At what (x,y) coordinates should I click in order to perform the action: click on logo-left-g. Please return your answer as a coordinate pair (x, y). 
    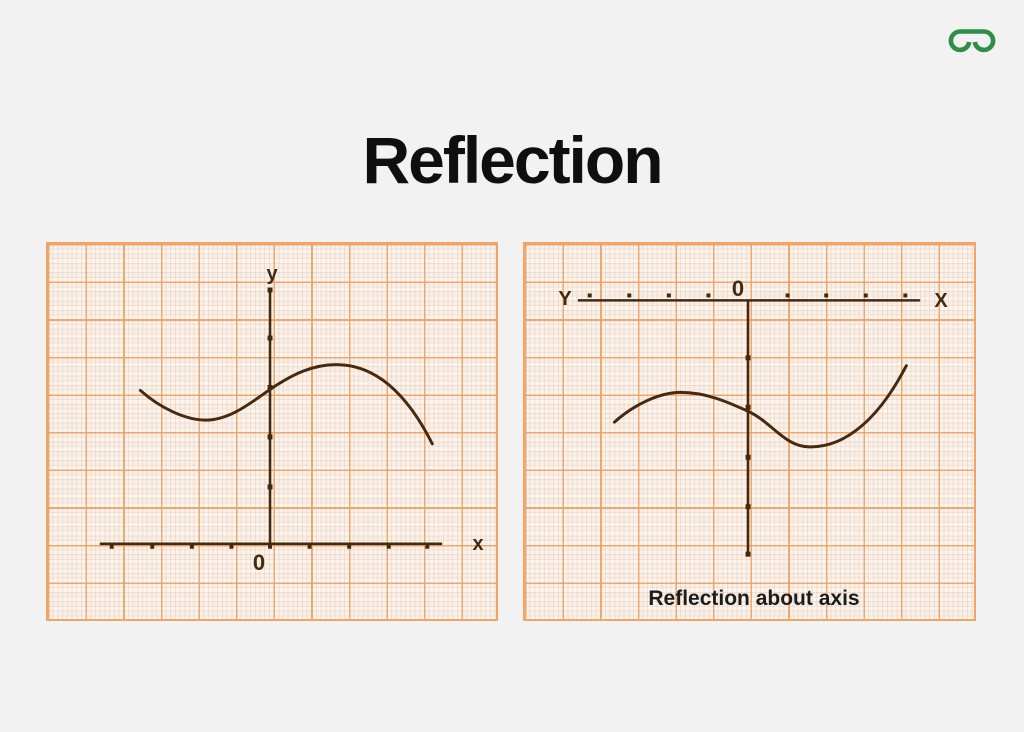
    Looking at the image, I should click on (960, 41).